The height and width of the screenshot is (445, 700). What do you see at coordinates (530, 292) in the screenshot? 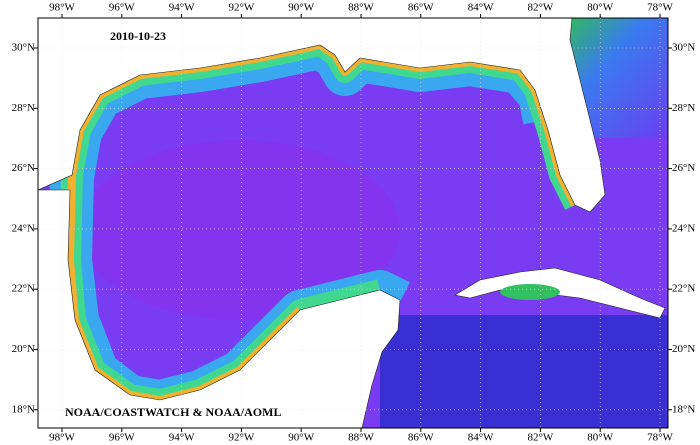
I see `cuba-shelf` at bounding box center [530, 292].